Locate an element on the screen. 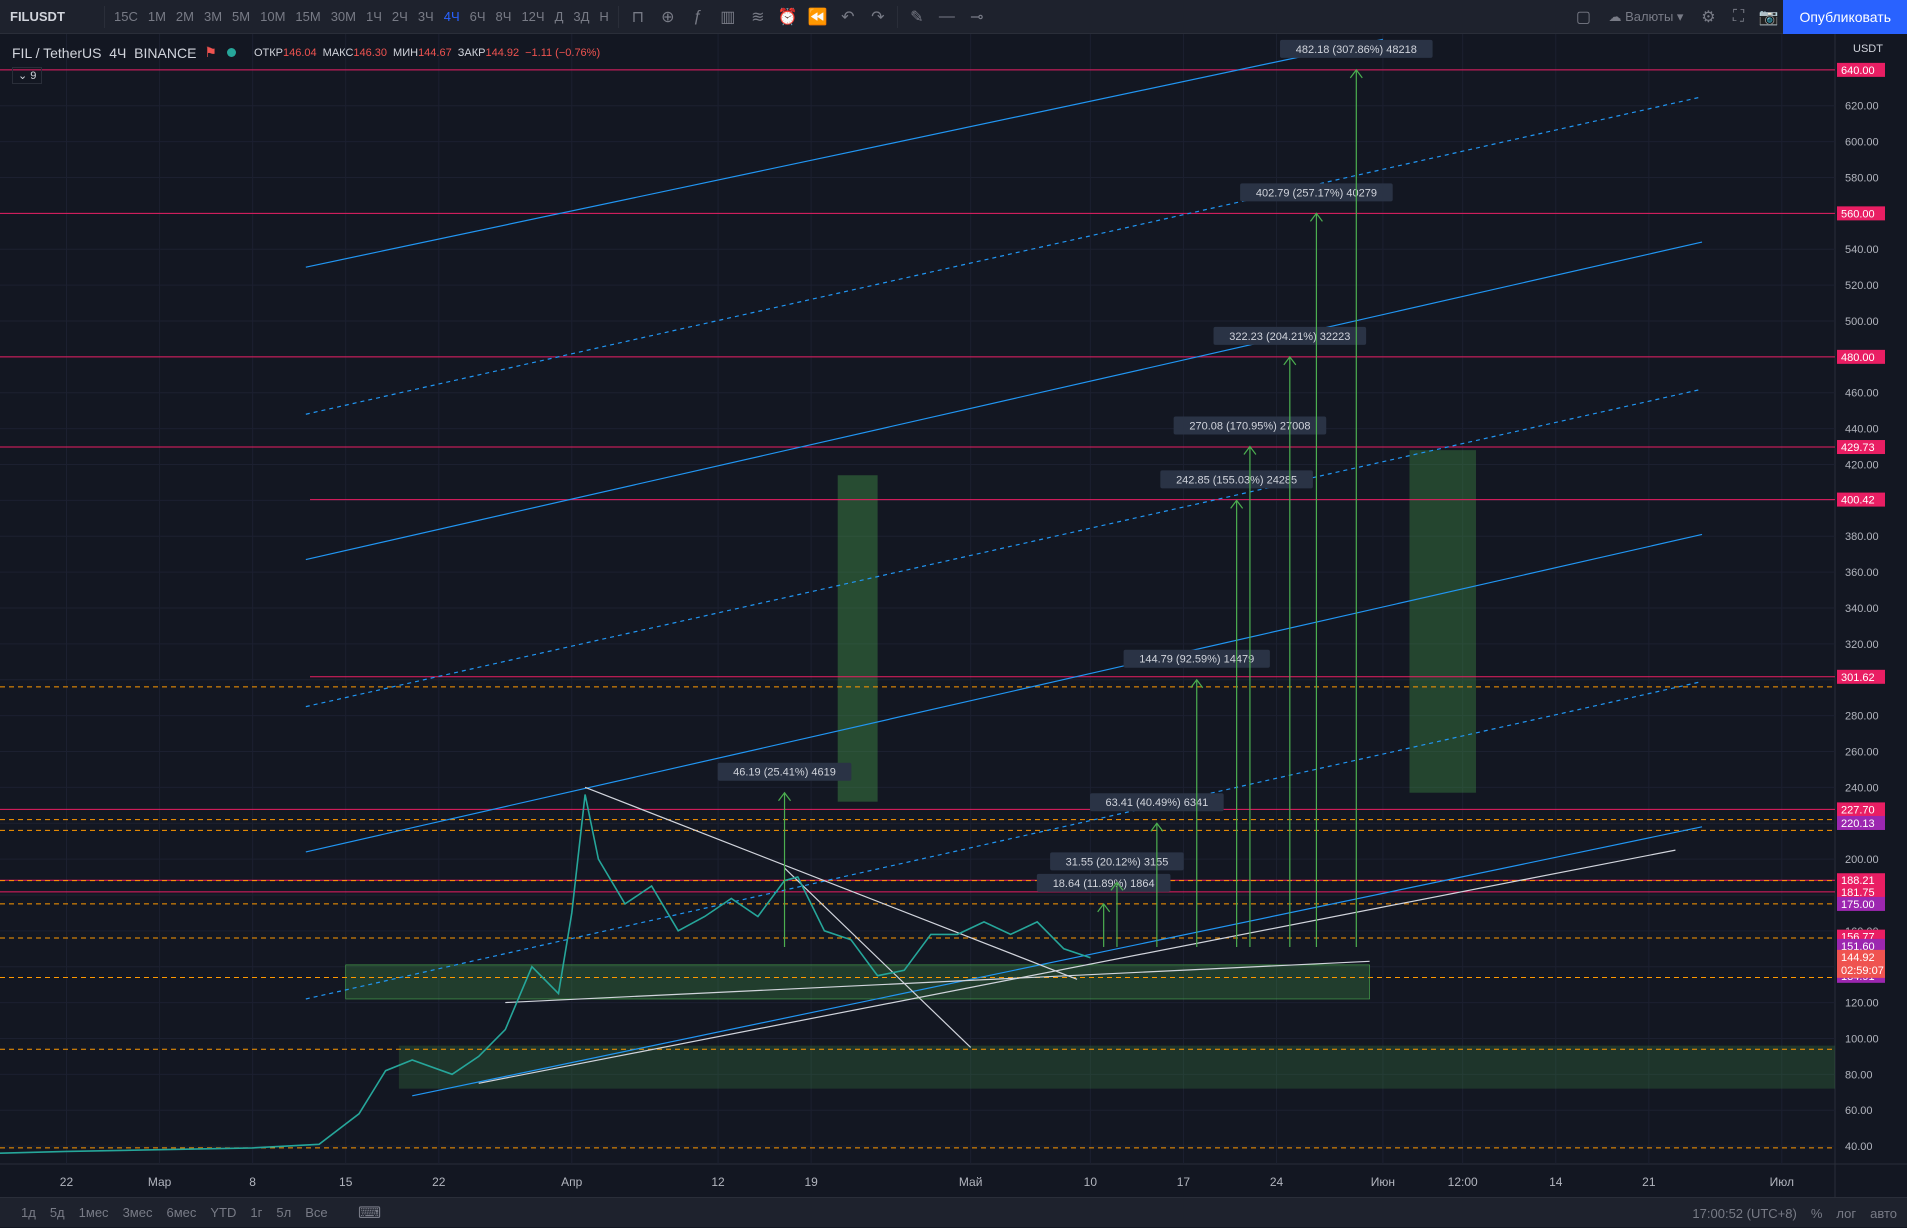 The height and width of the screenshot is (1228, 1907). interval-5: 10М is located at coordinates (273, 16).